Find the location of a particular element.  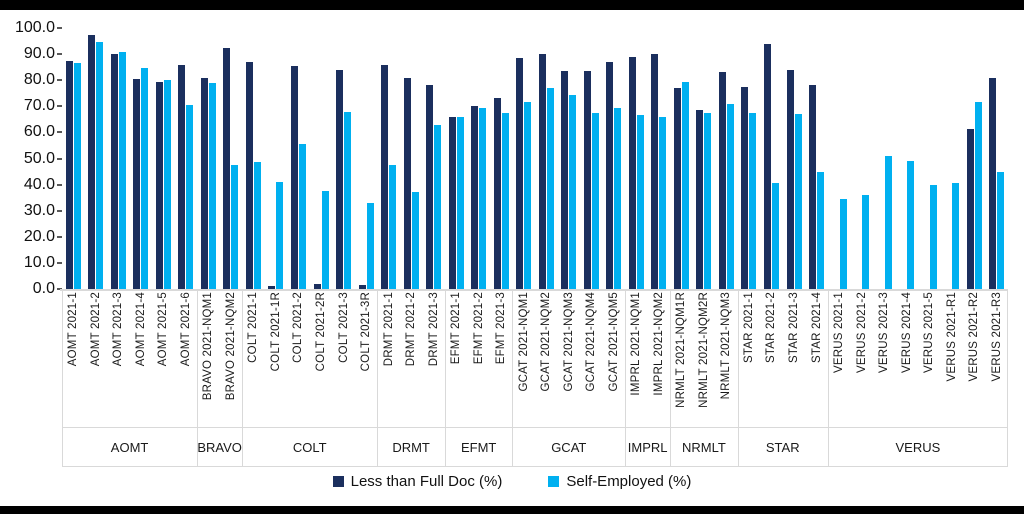

y-tick-label: 0.0 is located at coordinates (43, 288).